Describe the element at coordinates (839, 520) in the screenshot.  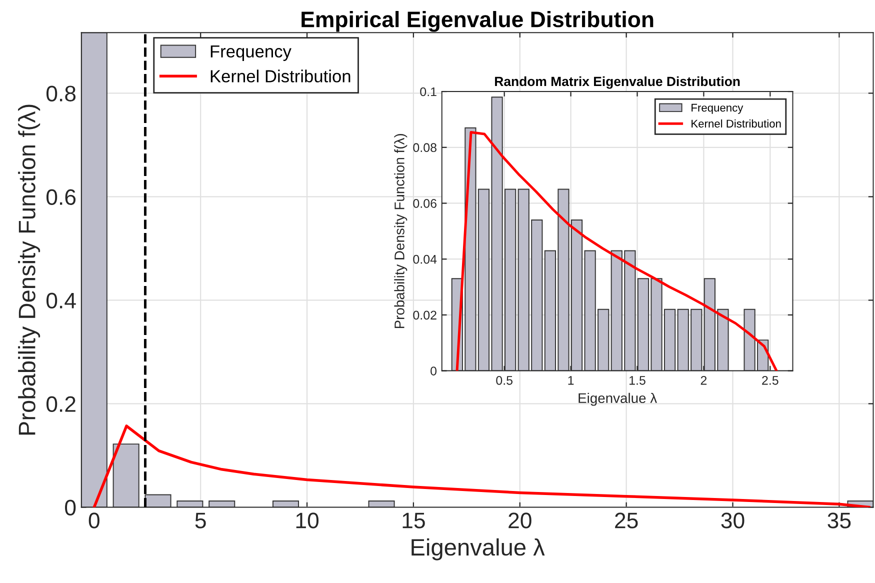
I see `x-tick-label: 35` at that location.